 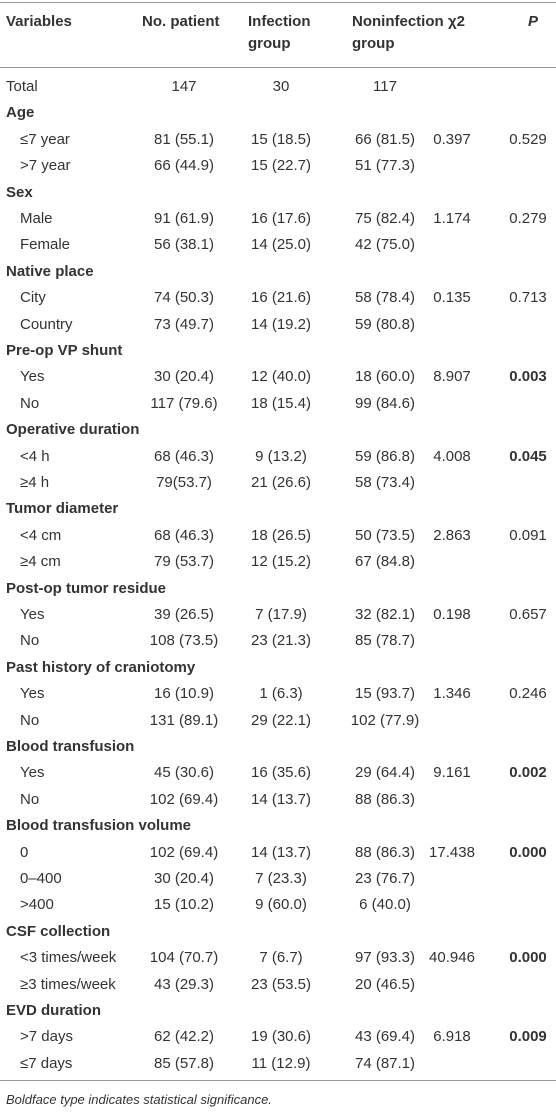 I want to click on cell: 14 (19.2), so click(x=281, y=324).